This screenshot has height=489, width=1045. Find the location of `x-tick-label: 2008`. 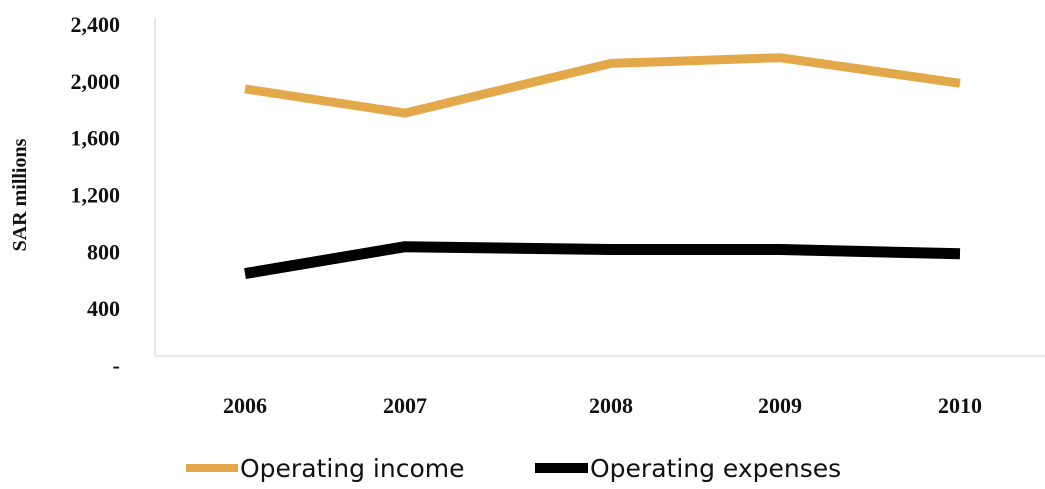

x-tick-label: 2008 is located at coordinates (611, 405).